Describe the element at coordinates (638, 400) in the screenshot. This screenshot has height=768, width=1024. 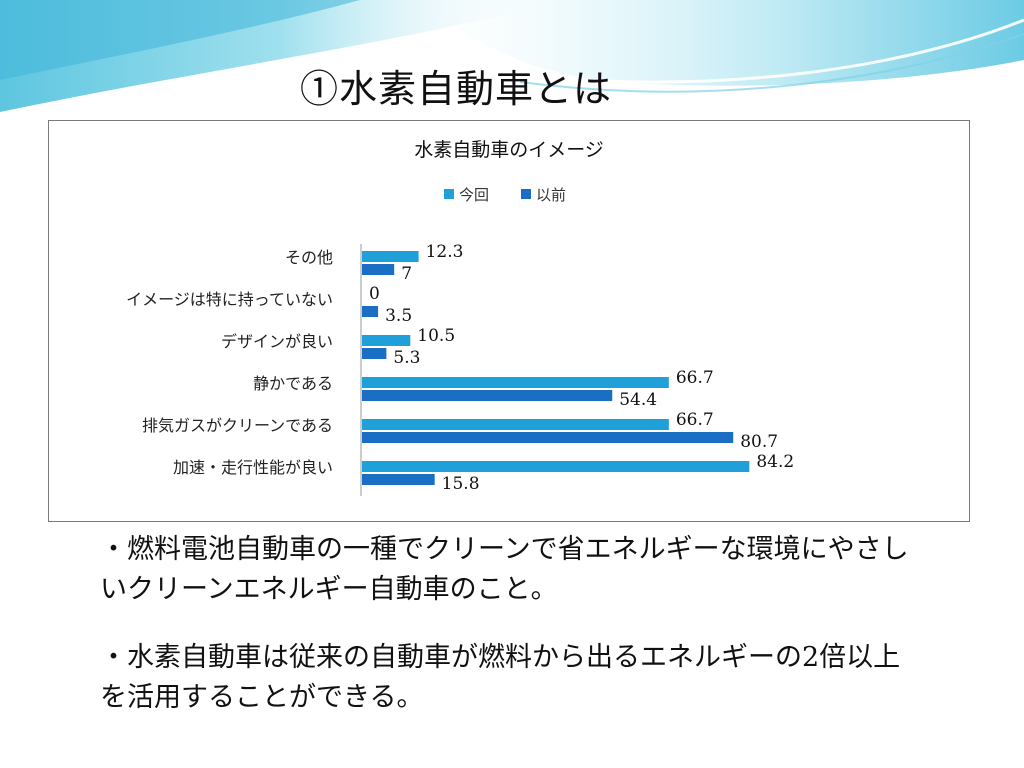
I see `data-label: 54.4` at that location.